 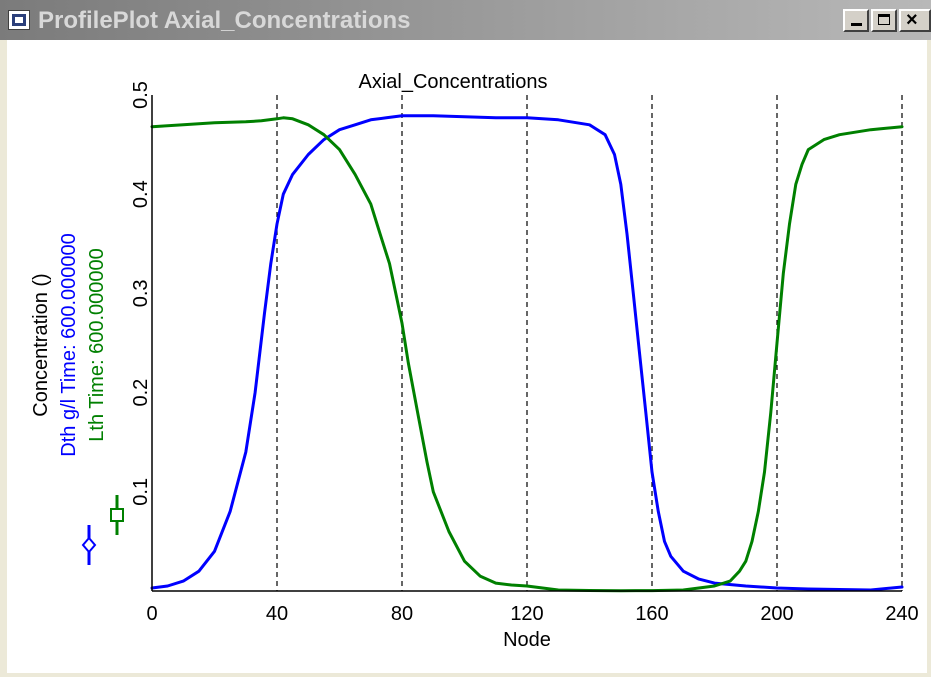 I want to click on x-tick-label: 40, so click(x=277, y=614).